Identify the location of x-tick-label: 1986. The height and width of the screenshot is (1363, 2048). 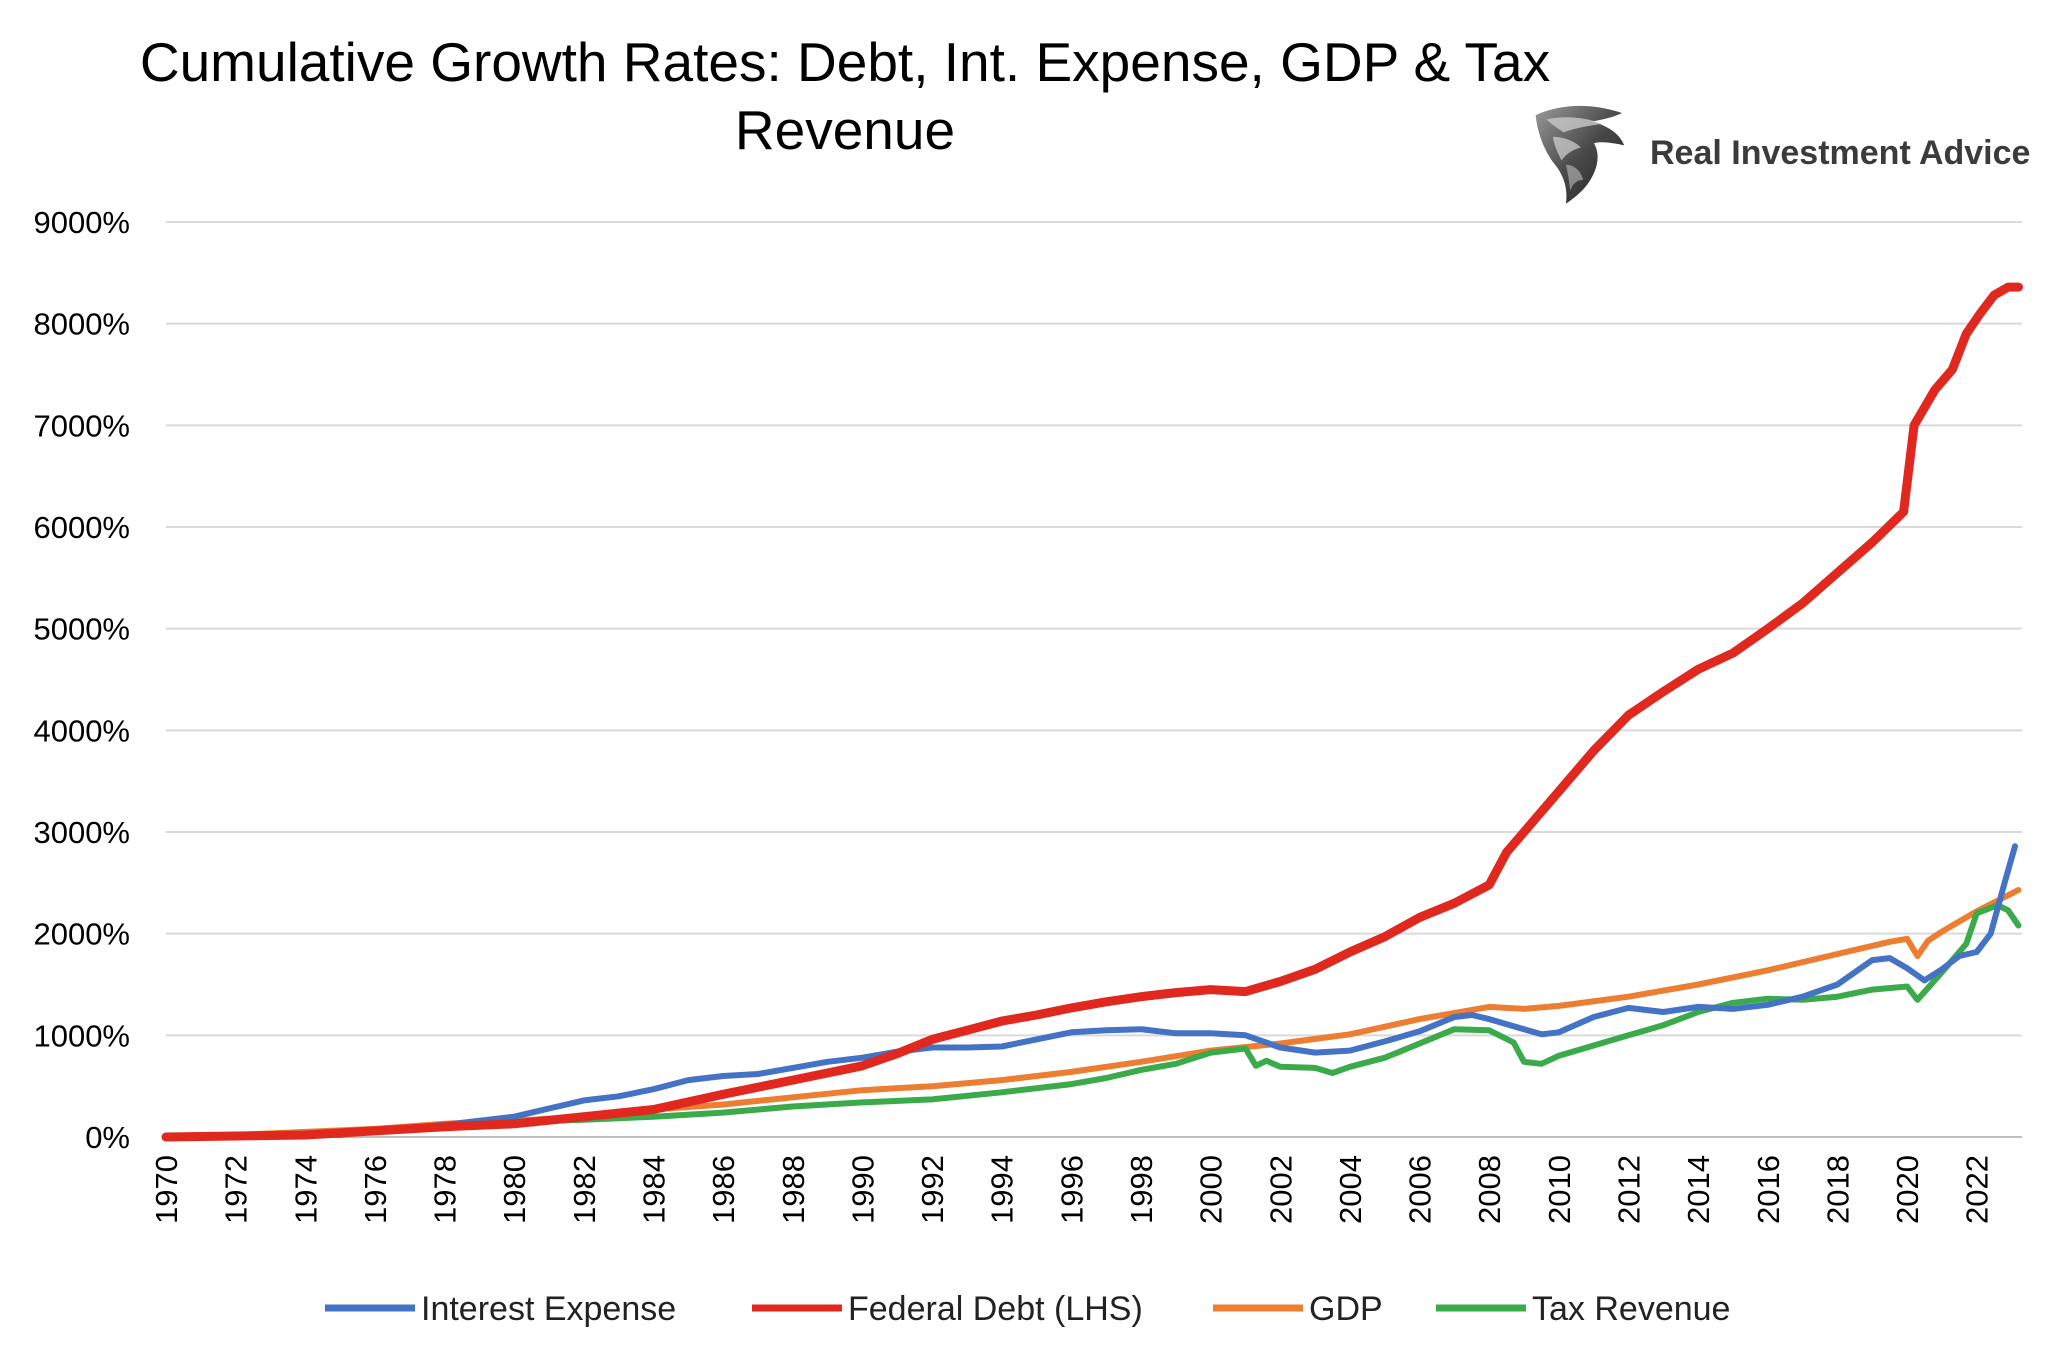
(723, 1189).